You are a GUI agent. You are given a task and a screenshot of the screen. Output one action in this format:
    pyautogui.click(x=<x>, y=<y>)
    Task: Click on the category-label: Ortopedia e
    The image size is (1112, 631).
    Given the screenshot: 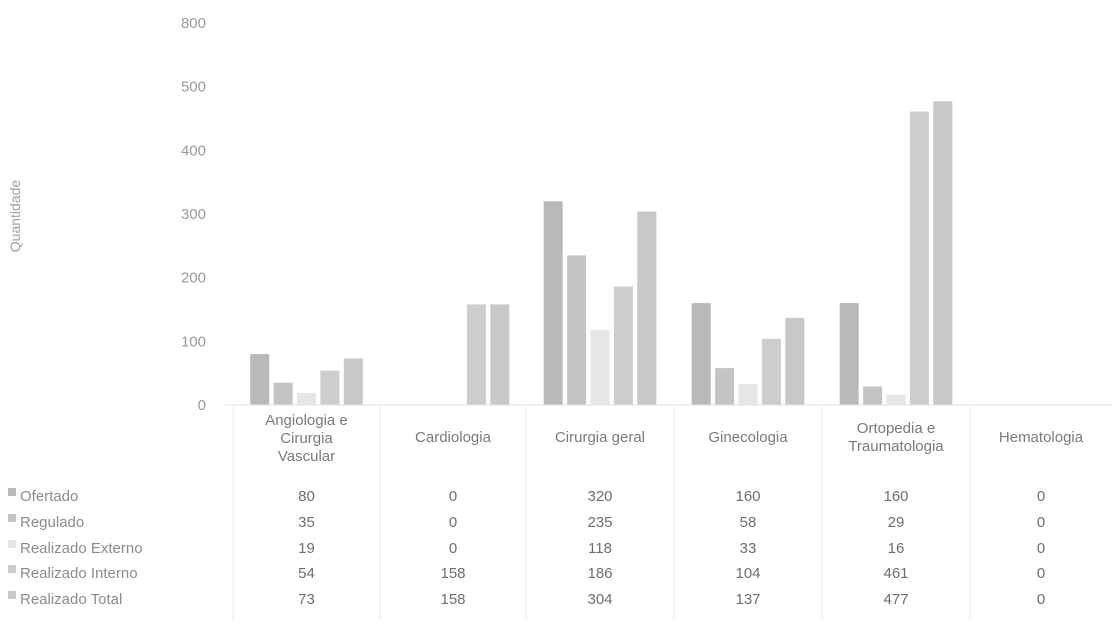 What is the action you would take?
    pyautogui.click(x=896, y=428)
    